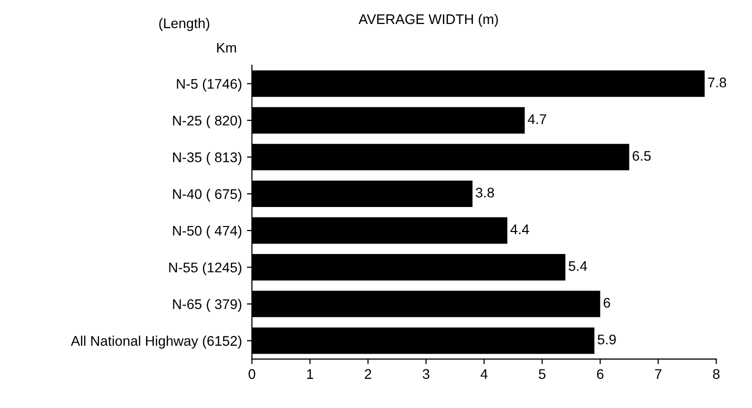 This screenshot has width=752, height=408. I want to click on x-tick-label: 8, so click(716, 374).